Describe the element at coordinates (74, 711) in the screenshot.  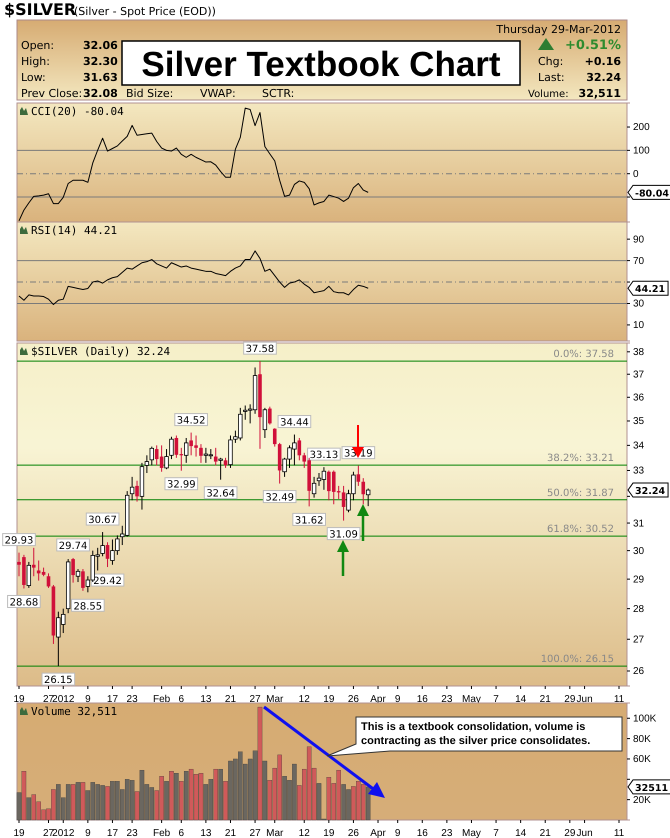
I see `chart-title: Volume 32,511` at that location.